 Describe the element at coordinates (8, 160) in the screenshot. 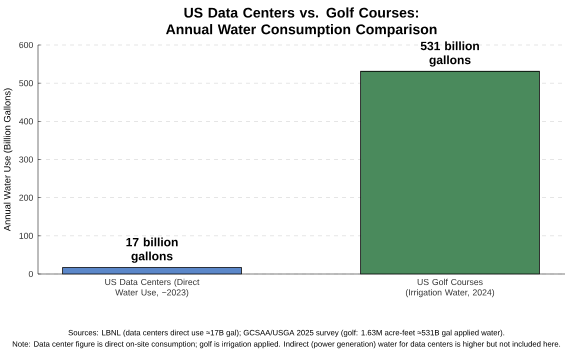

I see `y-axis-title: Annual Water Use (Billion Gallons)` at that location.